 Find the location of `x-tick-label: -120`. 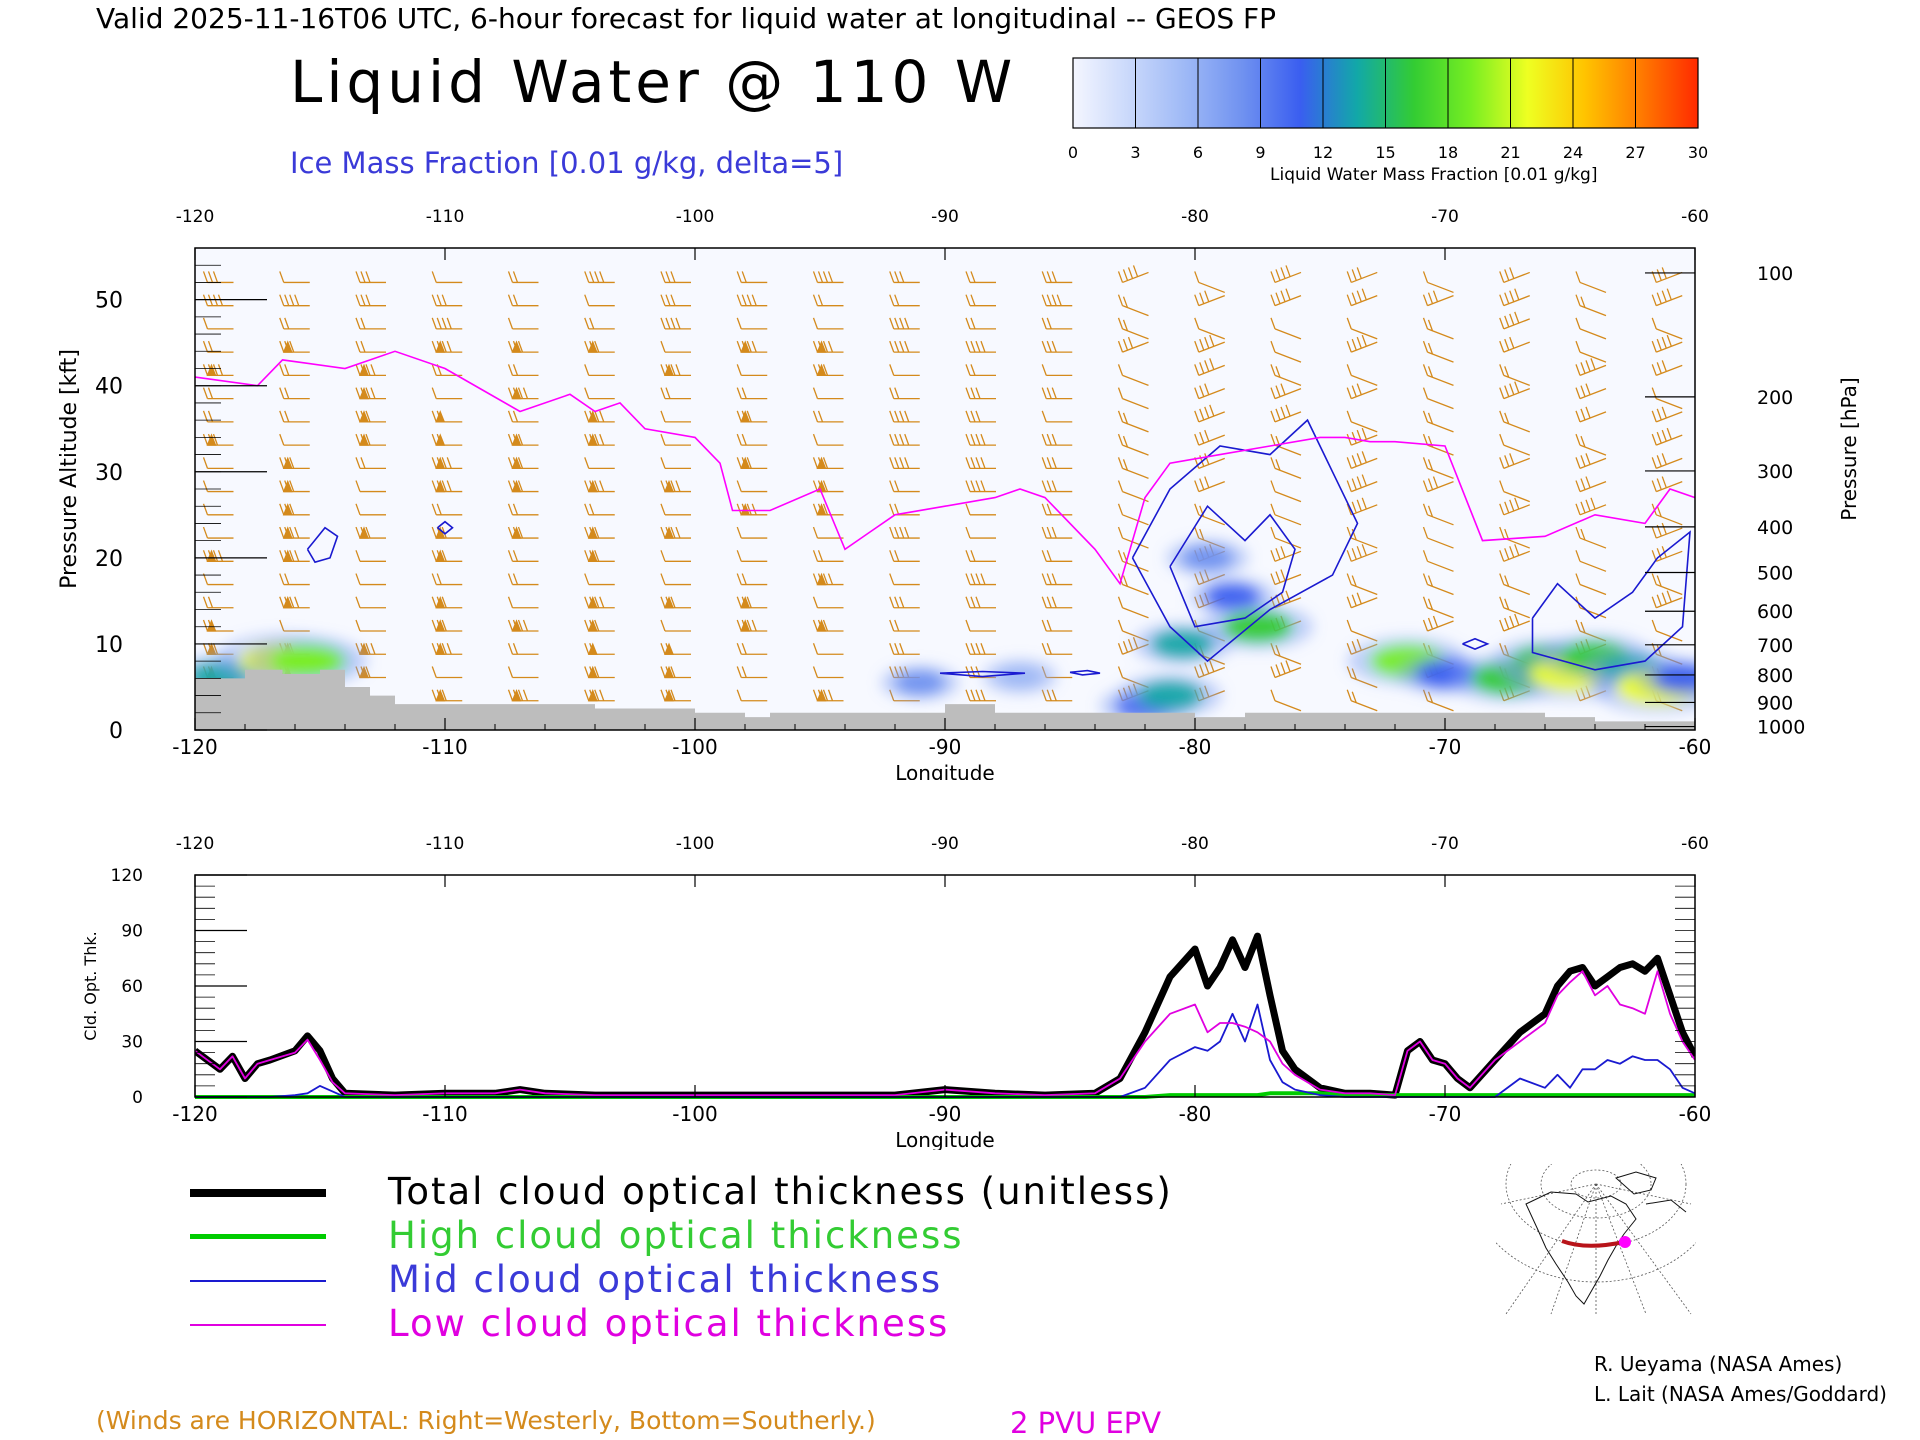

x-tick-label: -120 is located at coordinates (194, 747).